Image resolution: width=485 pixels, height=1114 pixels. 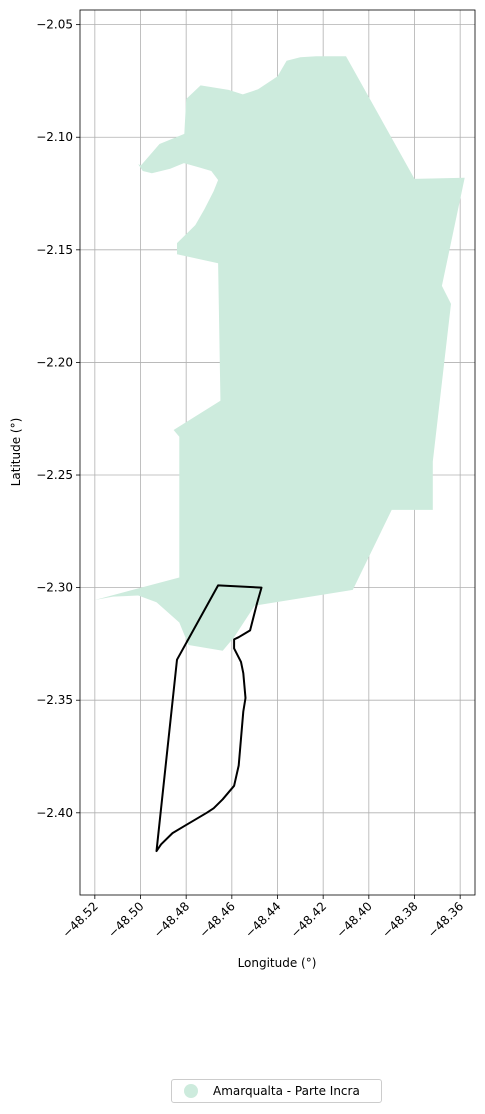 What do you see at coordinates (54, 362) in the screenshot?
I see `y-tick-label: −2.20` at bounding box center [54, 362].